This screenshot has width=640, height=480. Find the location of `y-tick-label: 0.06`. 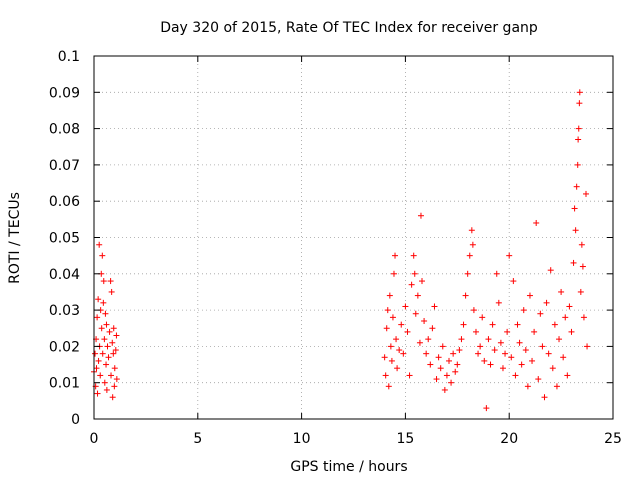

y-tick-label: 0.06 is located at coordinates (64, 202).